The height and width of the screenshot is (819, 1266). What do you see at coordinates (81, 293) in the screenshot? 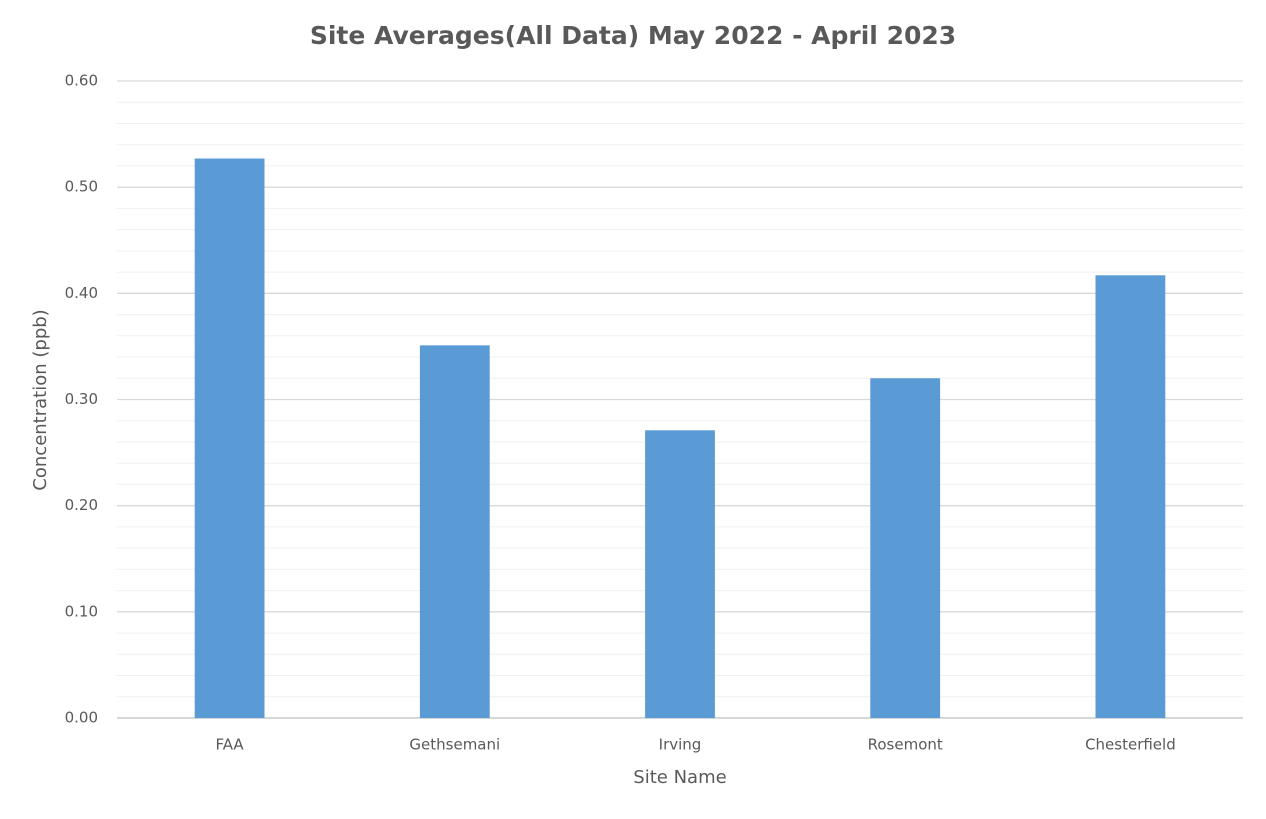
I see `y-tick-label: 0.40` at bounding box center [81, 293].